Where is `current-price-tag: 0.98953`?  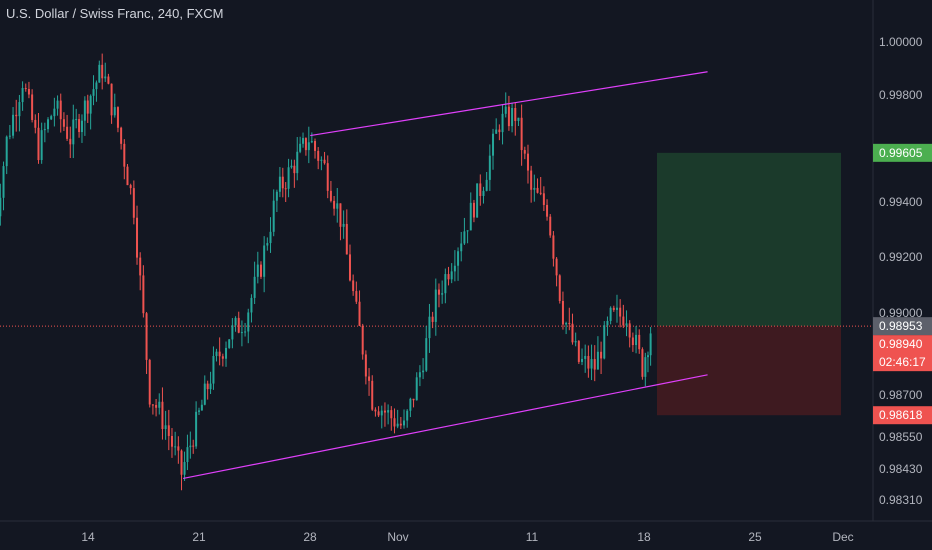
current-price-tag: 0.98953 is located at coordinates (901, 326).